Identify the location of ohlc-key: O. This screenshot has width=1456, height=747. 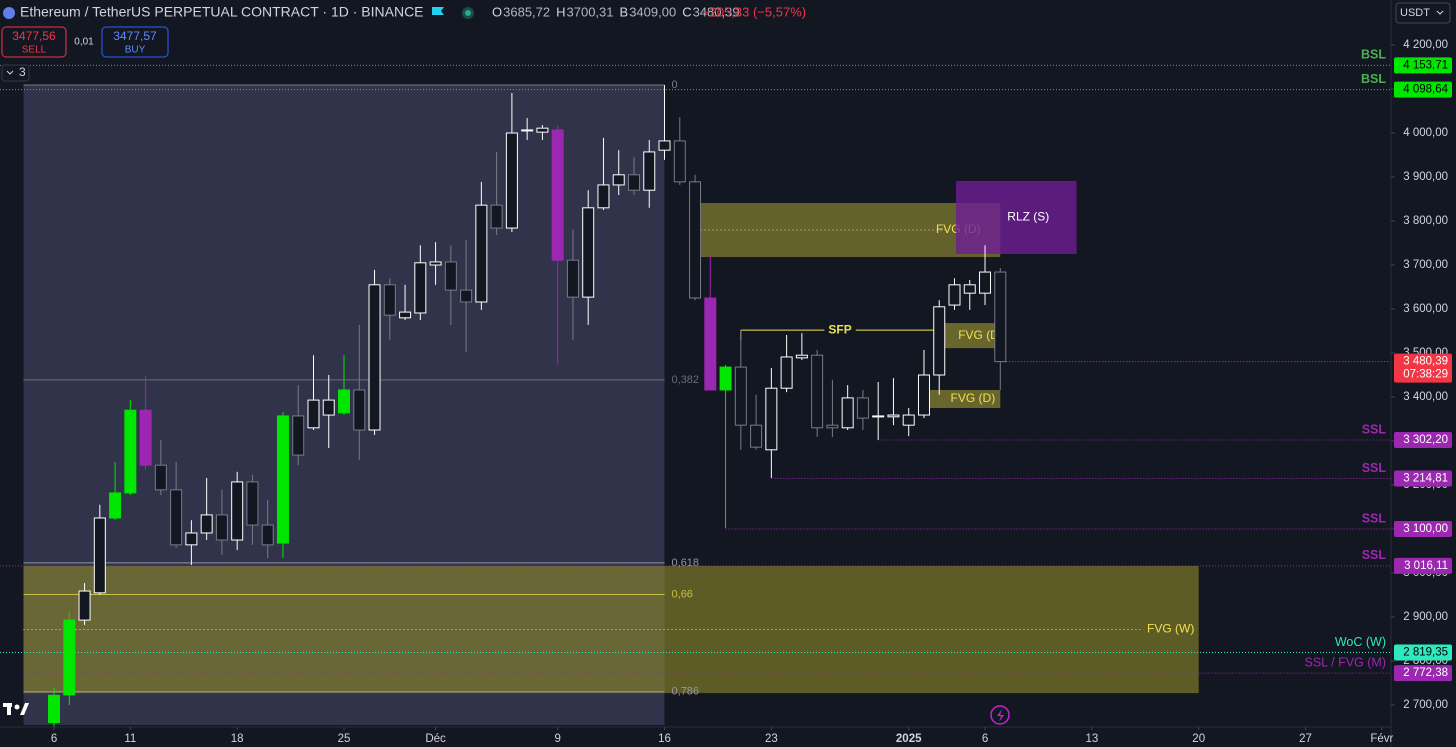
(497, 11).